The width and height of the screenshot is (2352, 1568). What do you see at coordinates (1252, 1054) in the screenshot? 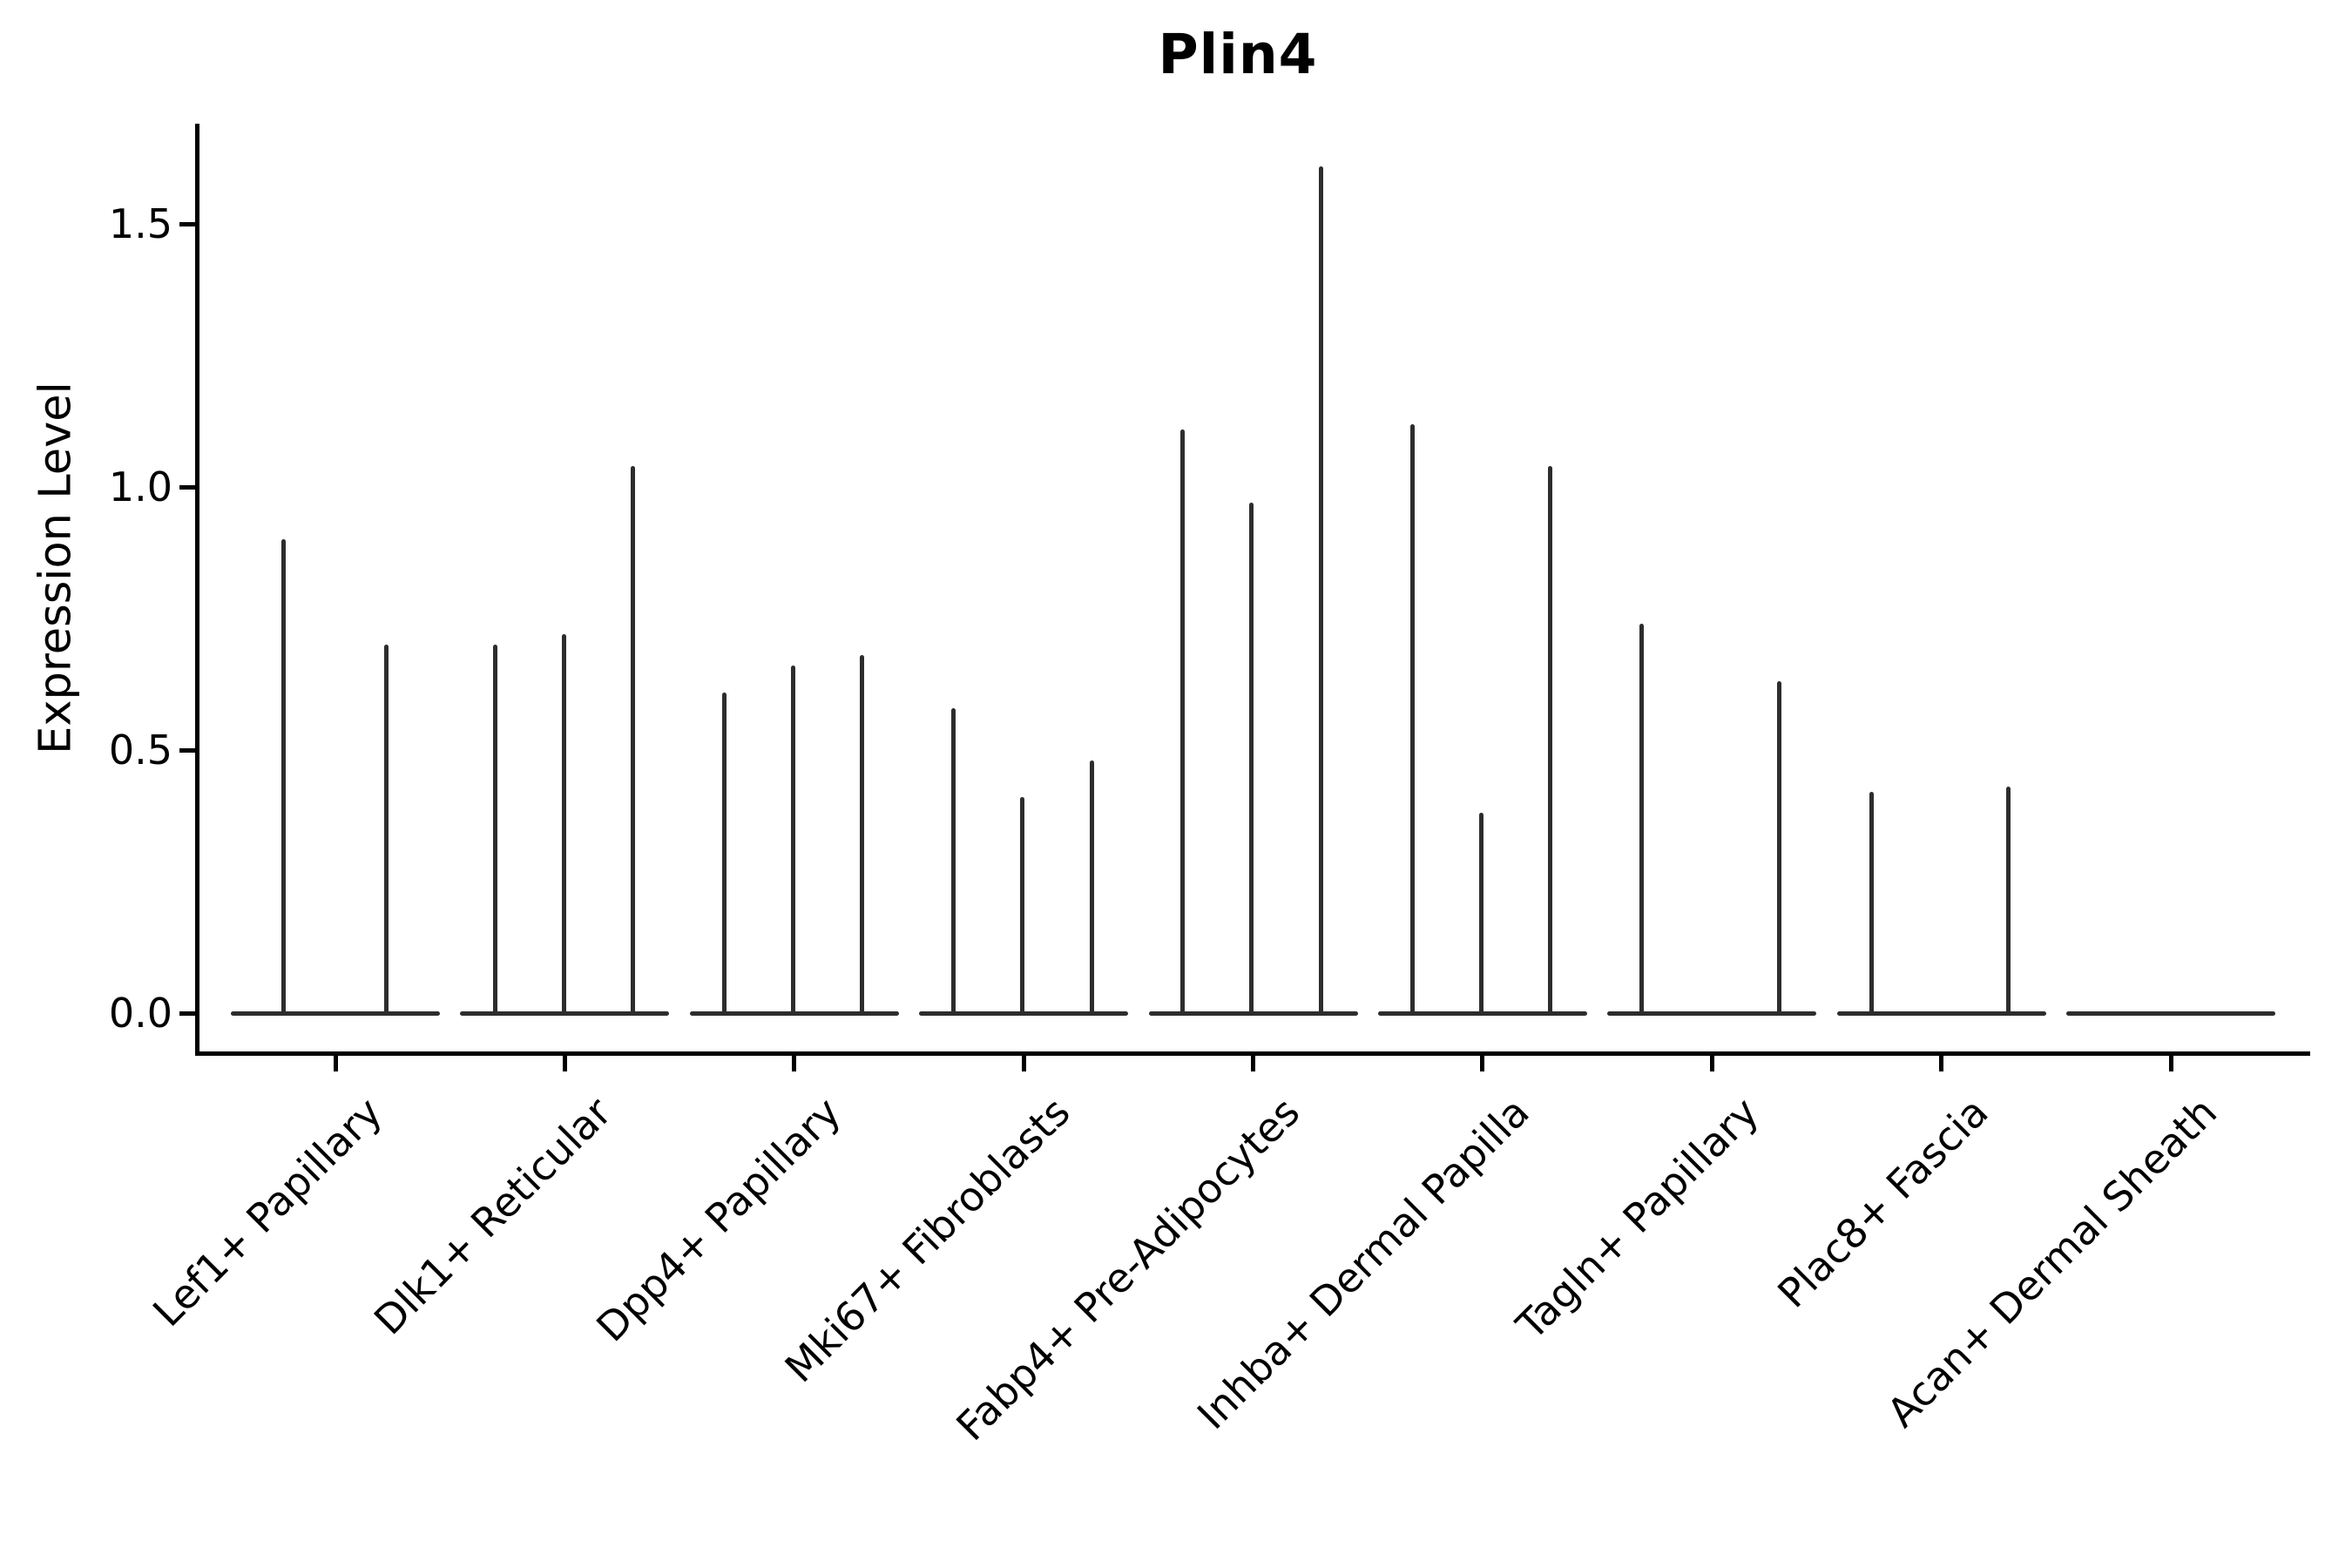
I see `x-axis-spine` at bounding box center [1252, 1054].